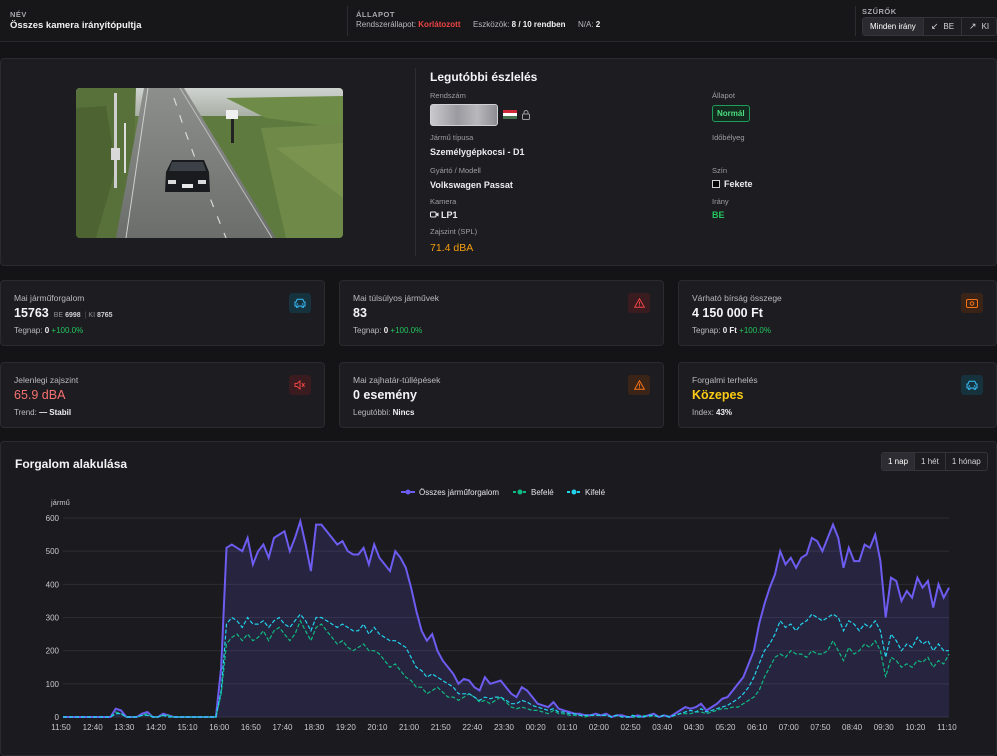  What do you see at coordinates (720, 170) in the screenshot?
I see `color-label: Szín` at bounding box center [720, 170].